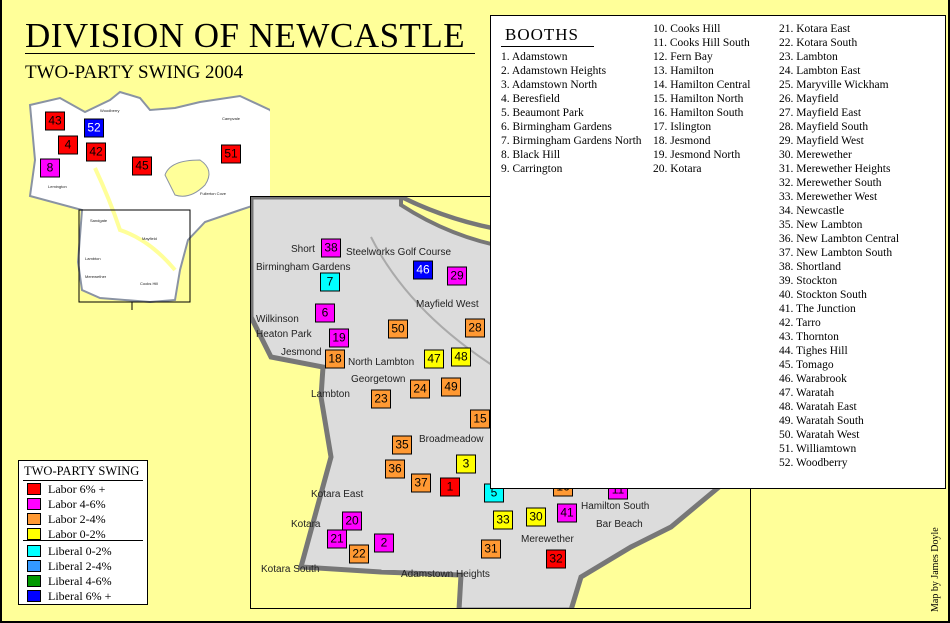 This screenshot has height=623, width=950. I want to click on booth-marker-38: 38, so click(331, 248).